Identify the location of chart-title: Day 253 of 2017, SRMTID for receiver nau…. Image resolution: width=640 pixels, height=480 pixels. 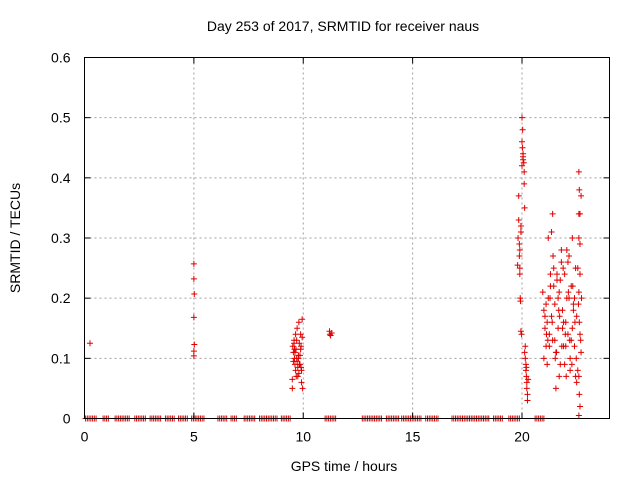
(343, 26).